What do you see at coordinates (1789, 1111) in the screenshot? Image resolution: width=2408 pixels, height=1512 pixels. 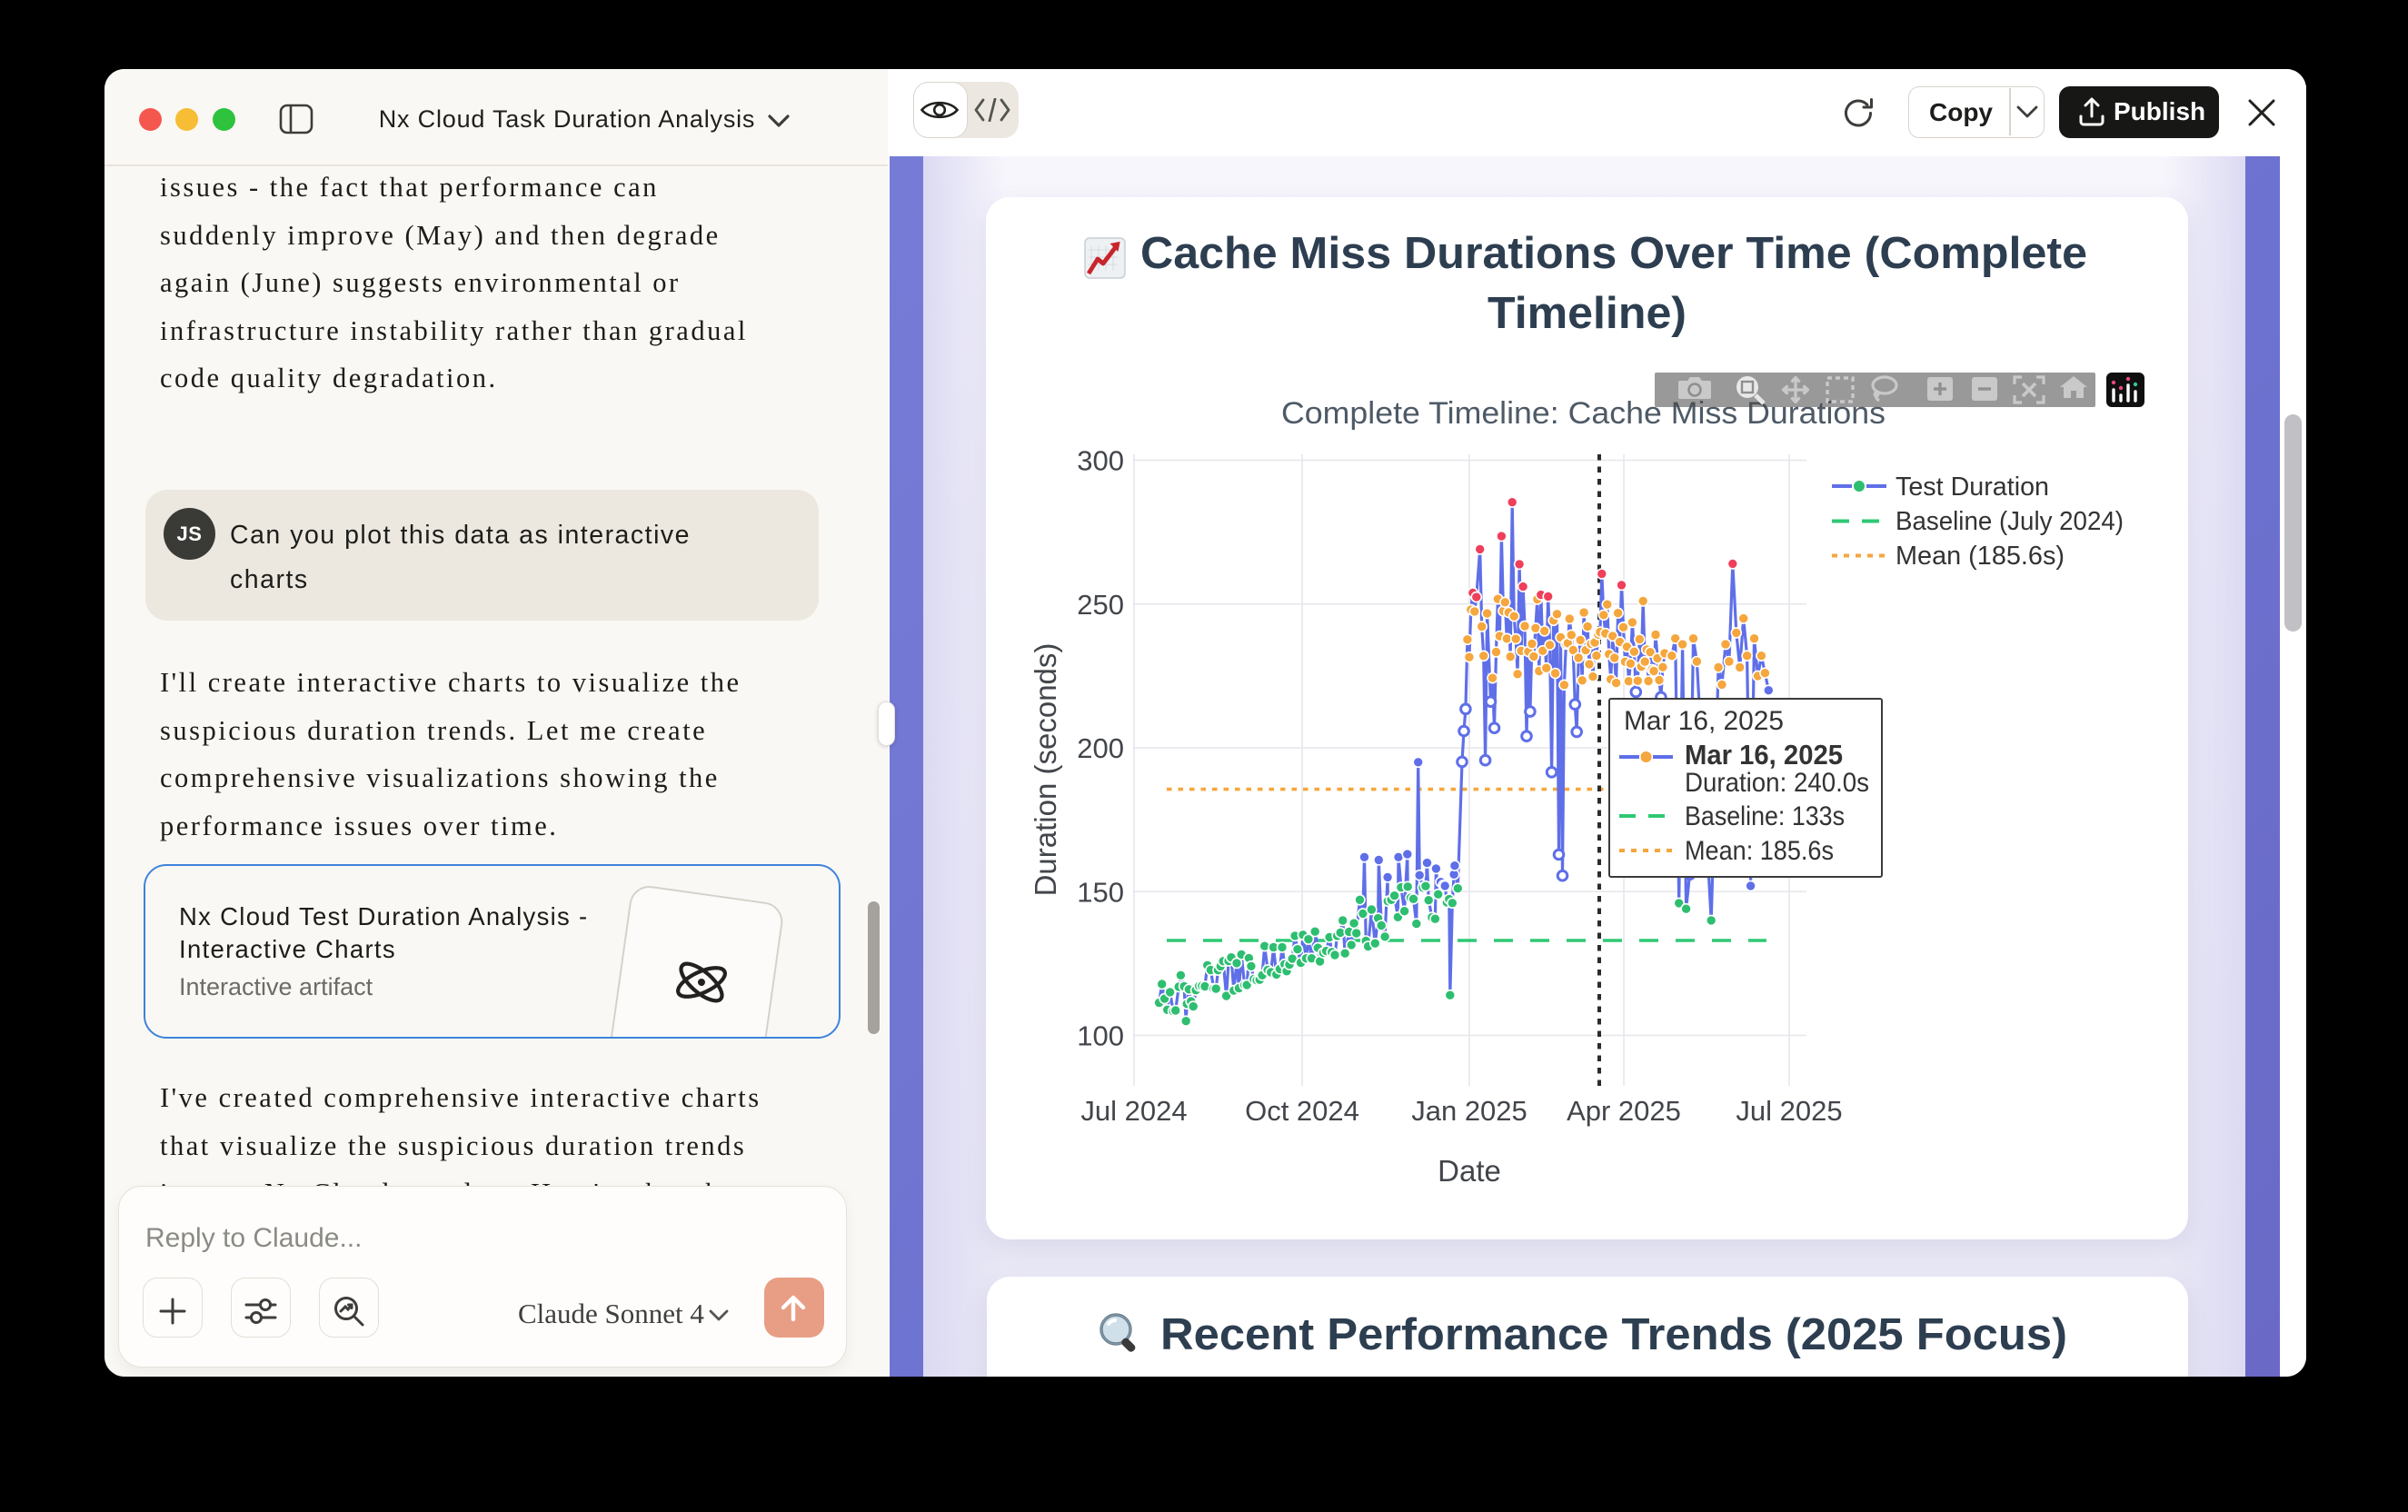 I see `svg-text: Jul 2025` at bounding box center [1789, 1111].